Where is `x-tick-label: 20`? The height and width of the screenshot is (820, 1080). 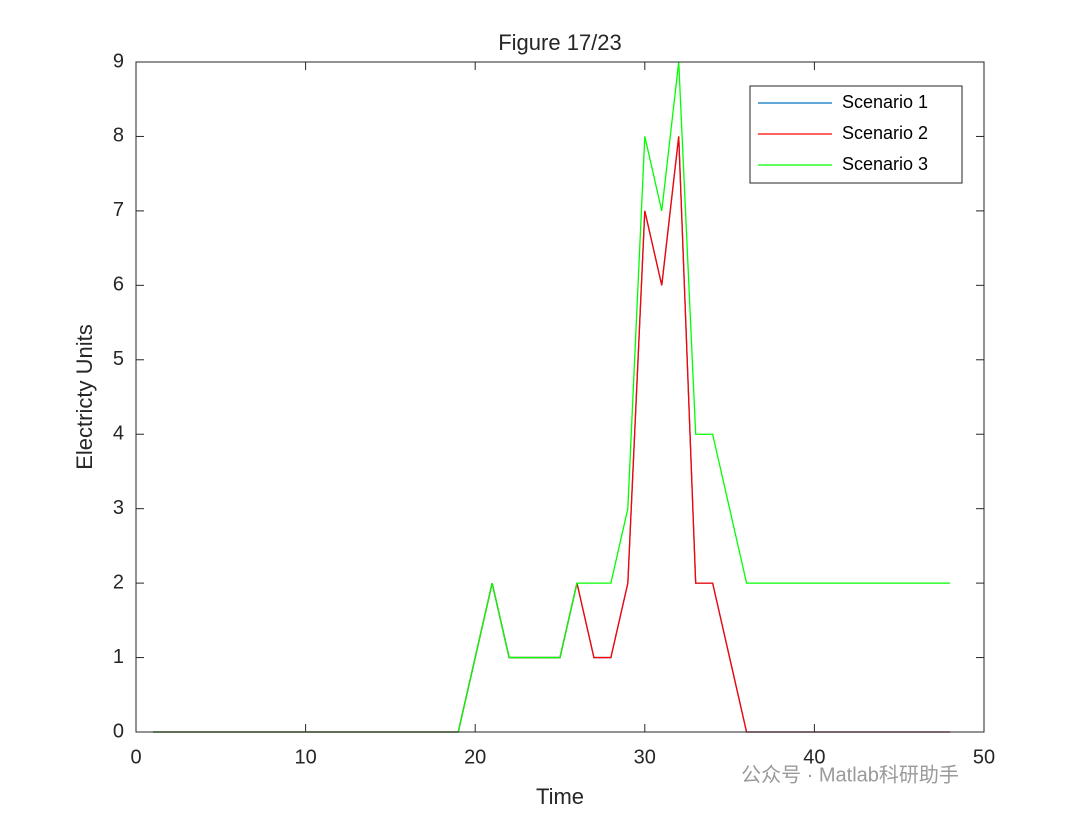 x-tick-label: 20 is located at coordinates (475, 757).